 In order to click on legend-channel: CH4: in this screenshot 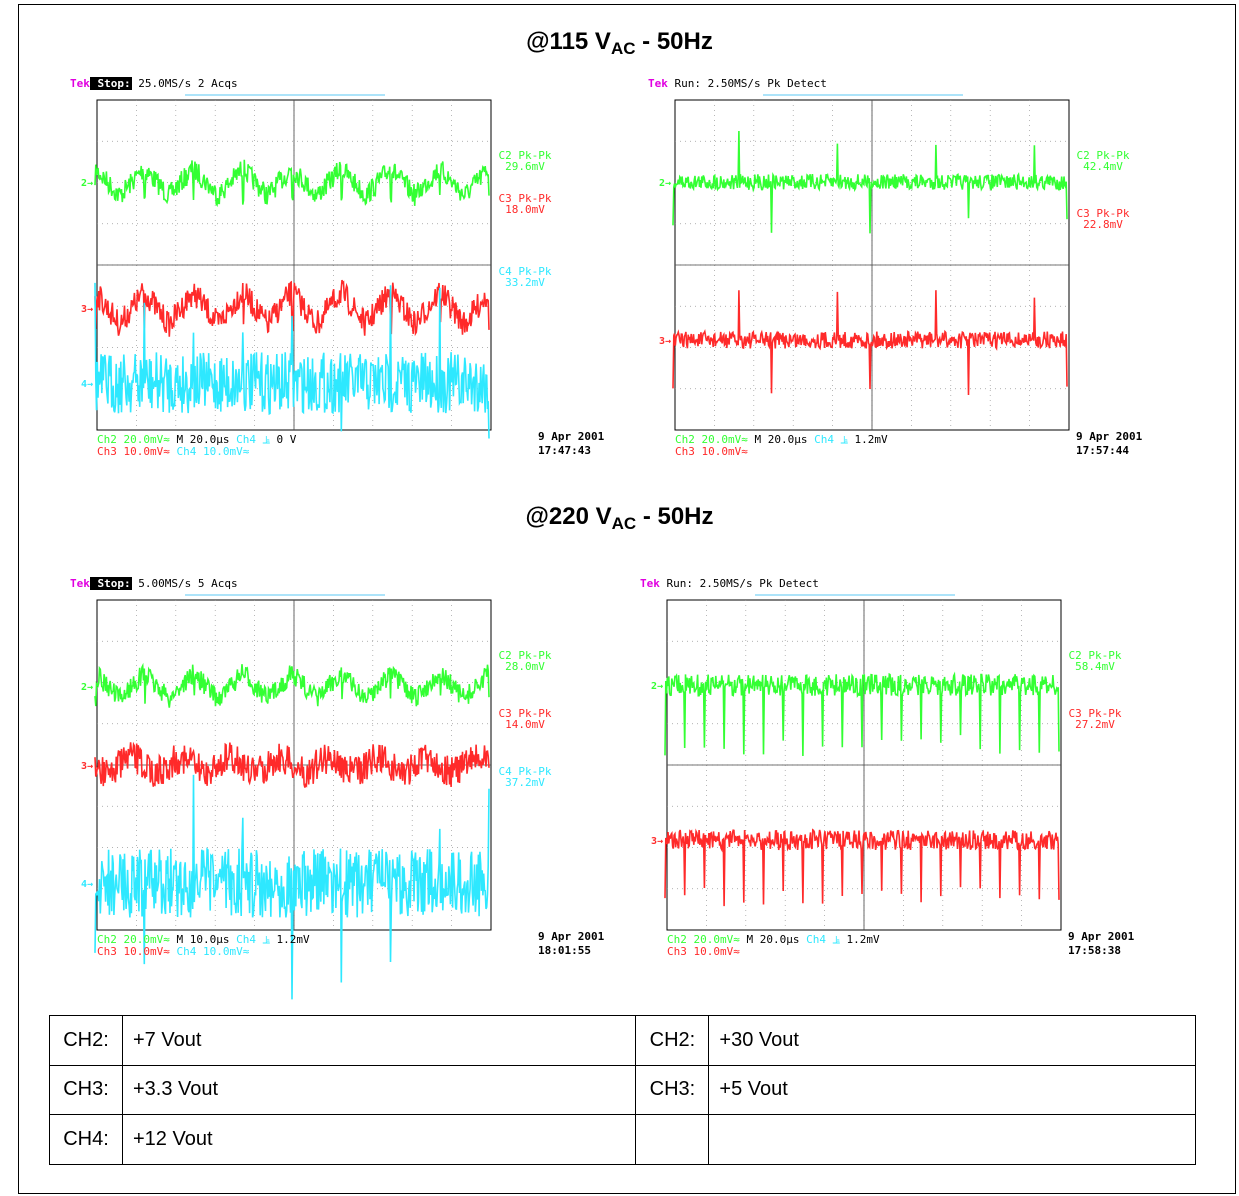, I will do `click(86, 1139)`.